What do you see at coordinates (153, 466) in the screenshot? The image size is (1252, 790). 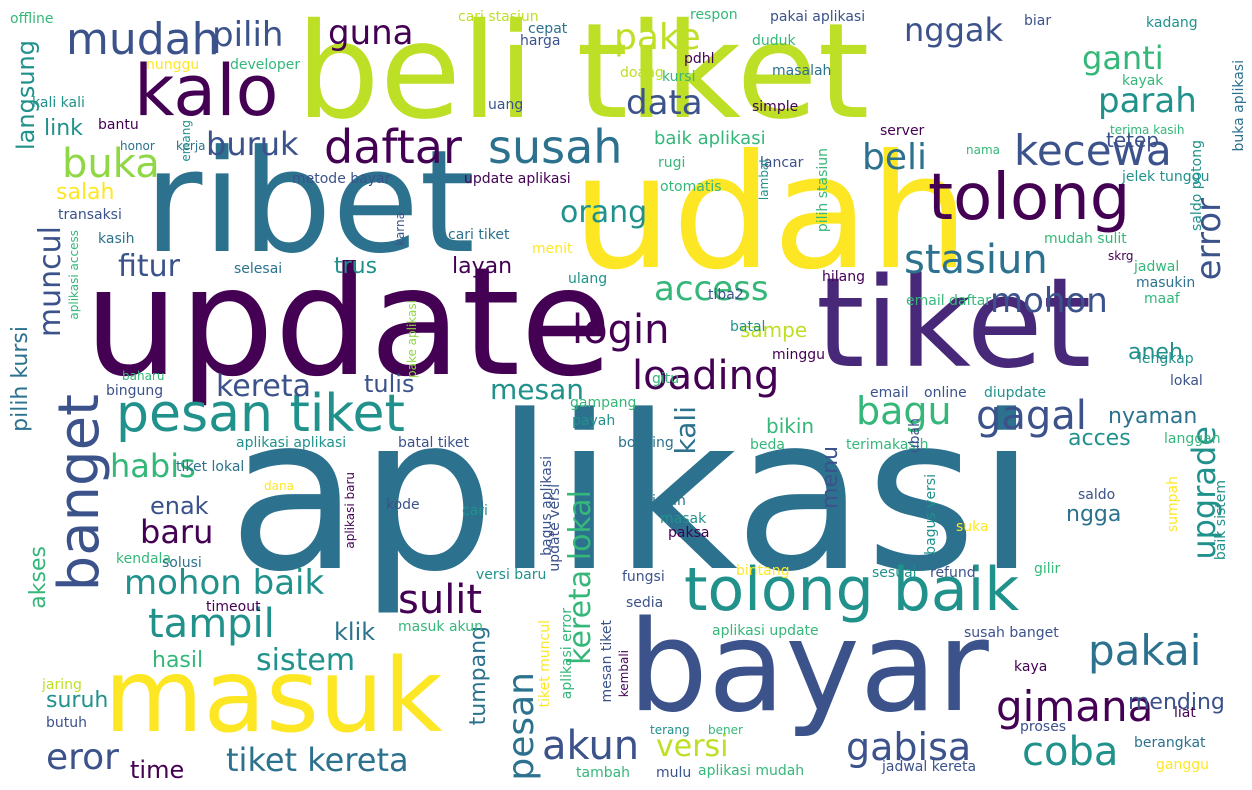 I see `word: habis` at bounding box center [153, 466].